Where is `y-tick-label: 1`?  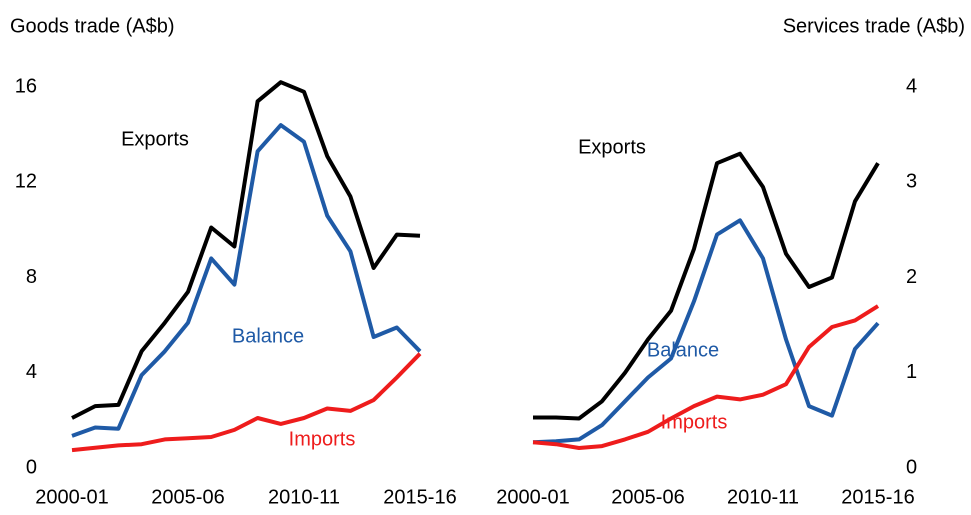
y-tick-label: 1 is located at coordinates (911, 372).